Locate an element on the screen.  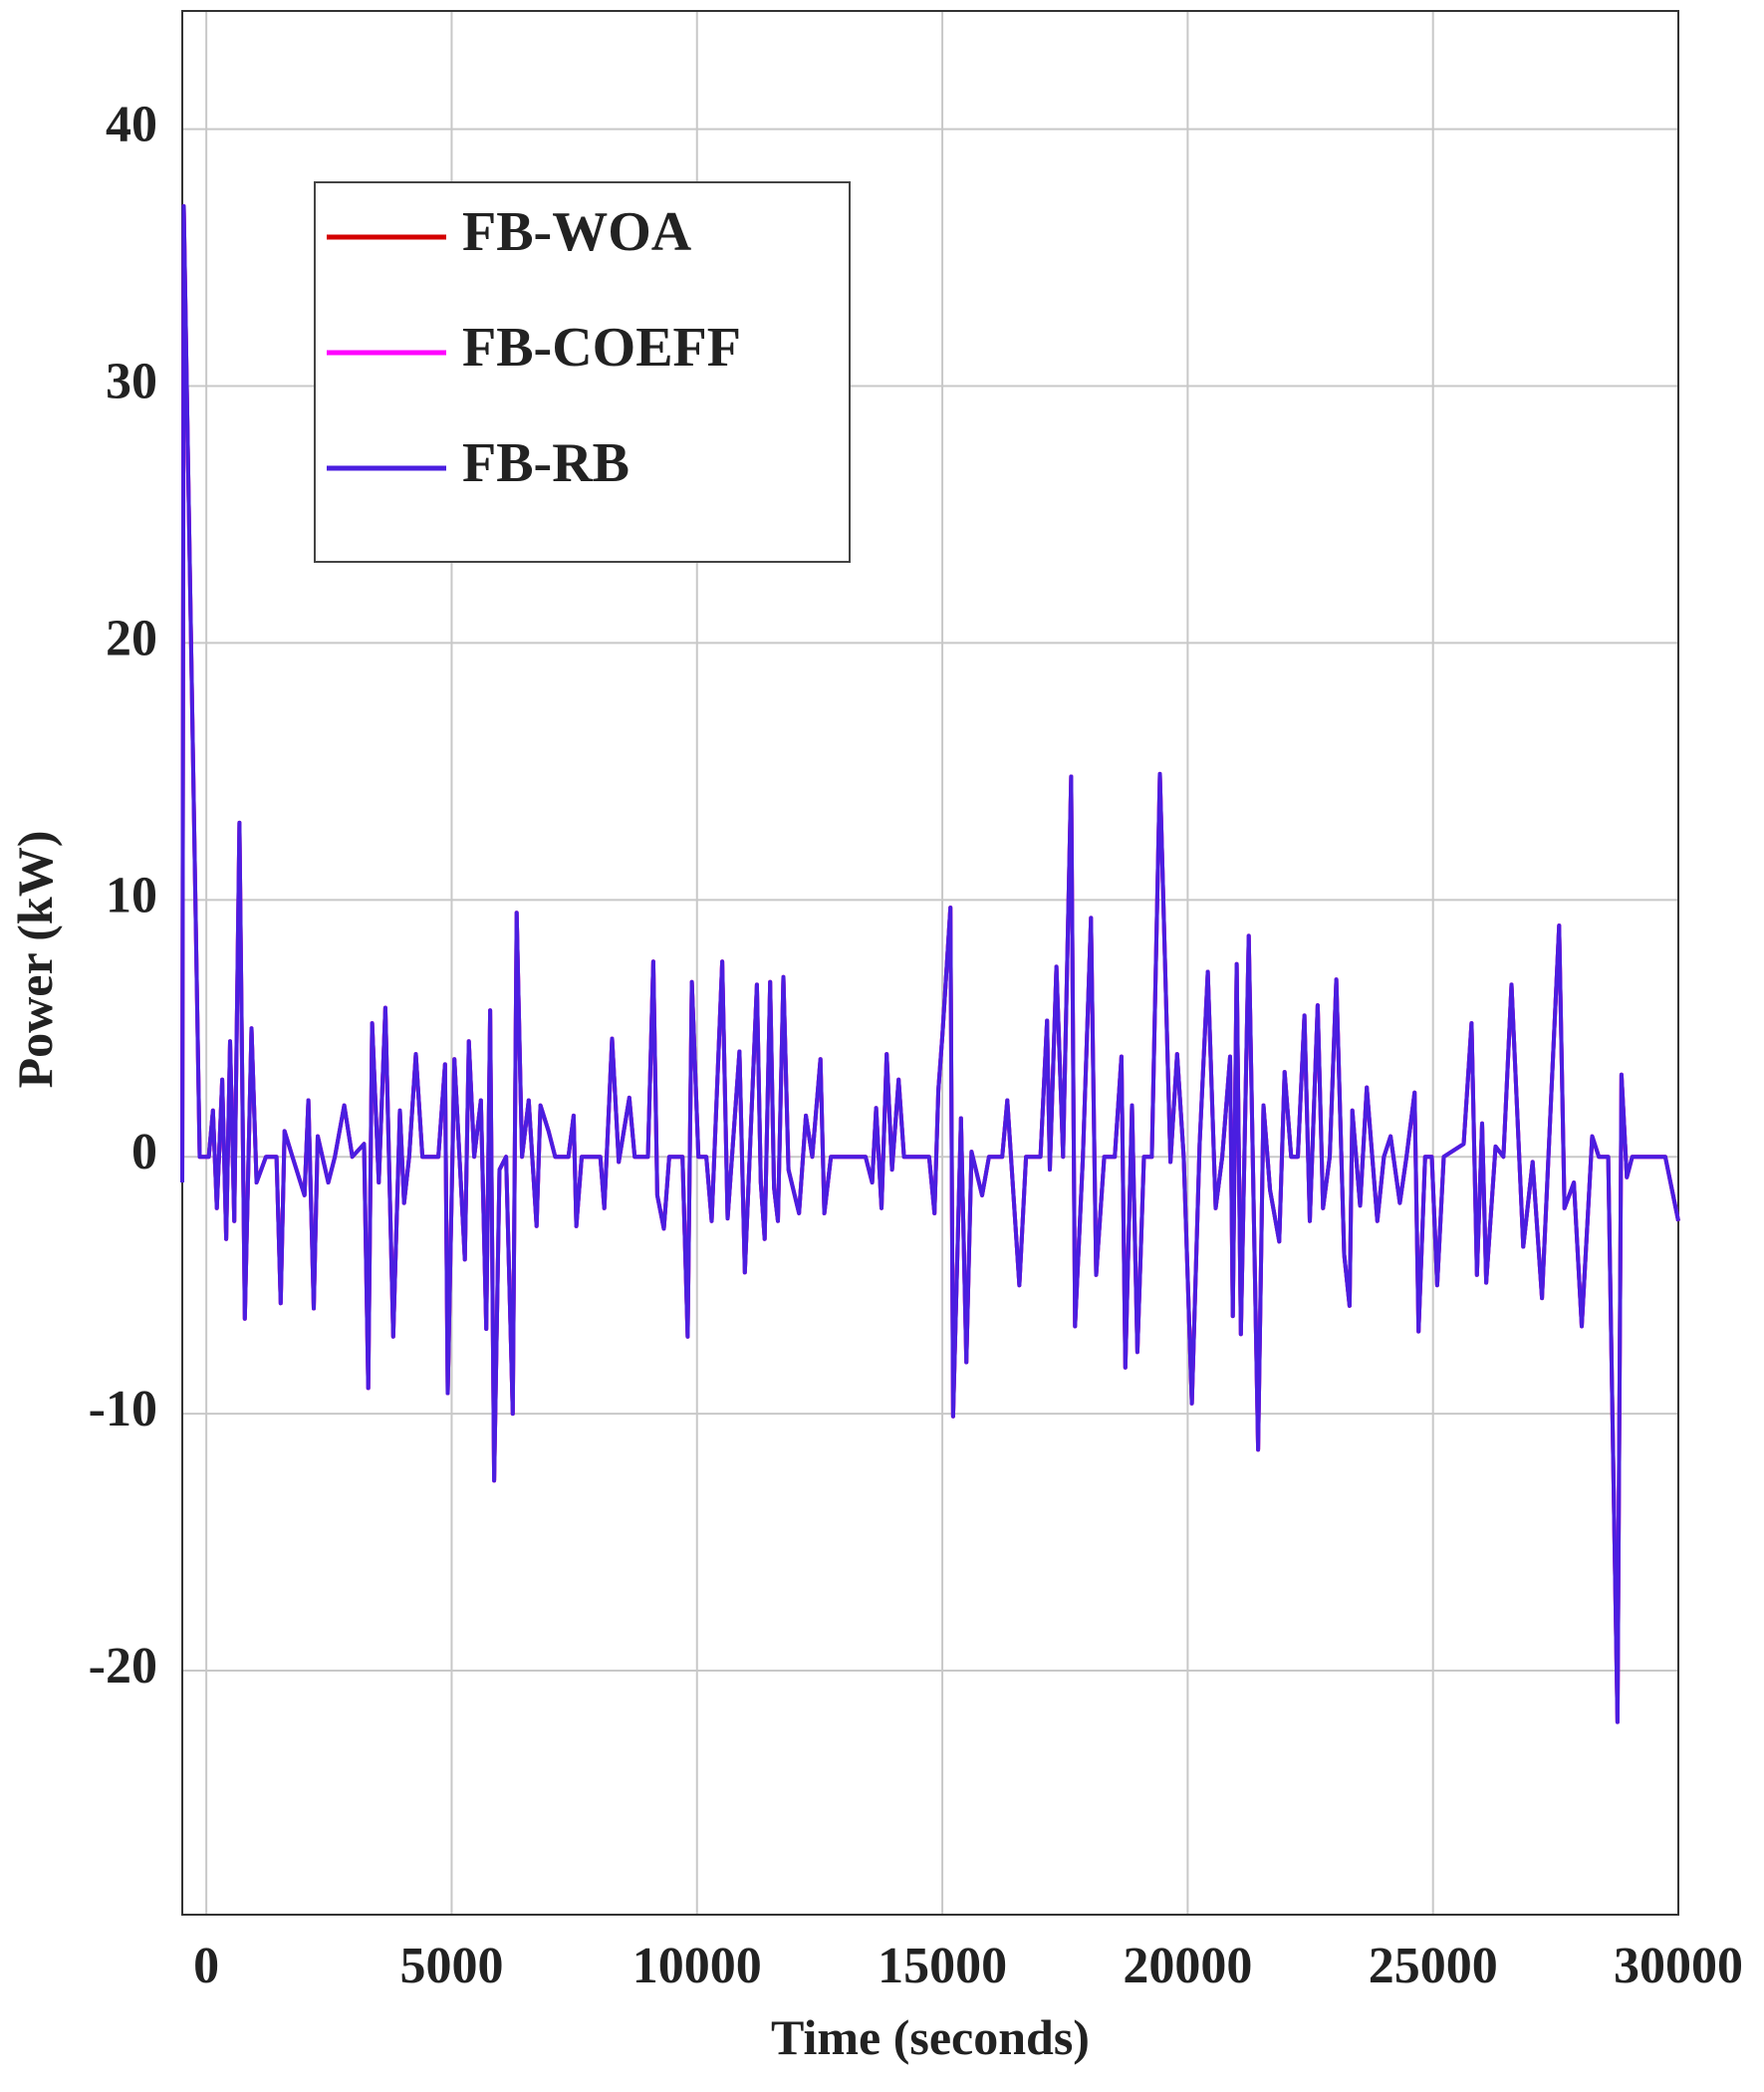
x-tick-label: 20000 is located at coordinates (1188, 1966).